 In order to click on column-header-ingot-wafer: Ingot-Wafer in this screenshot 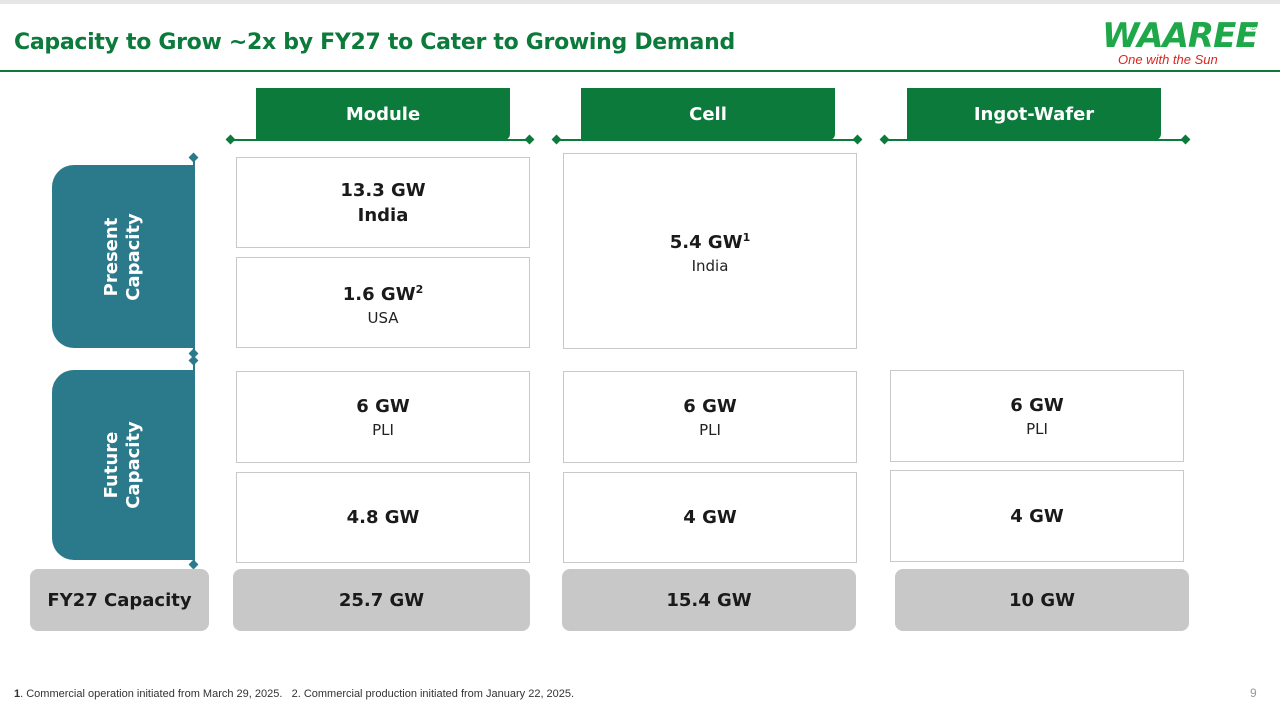, I will do `click(1034, 114)`.